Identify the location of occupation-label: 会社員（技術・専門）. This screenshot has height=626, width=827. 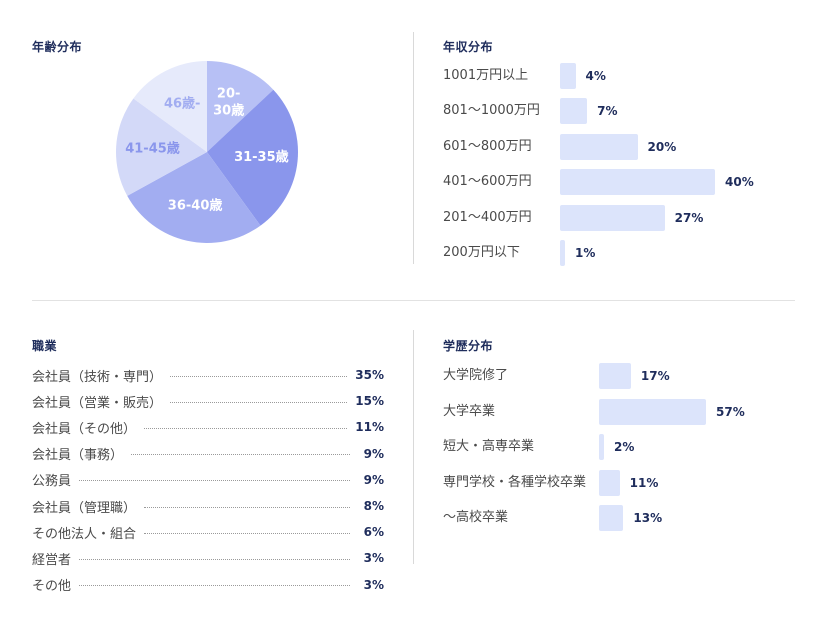
(97, 377).